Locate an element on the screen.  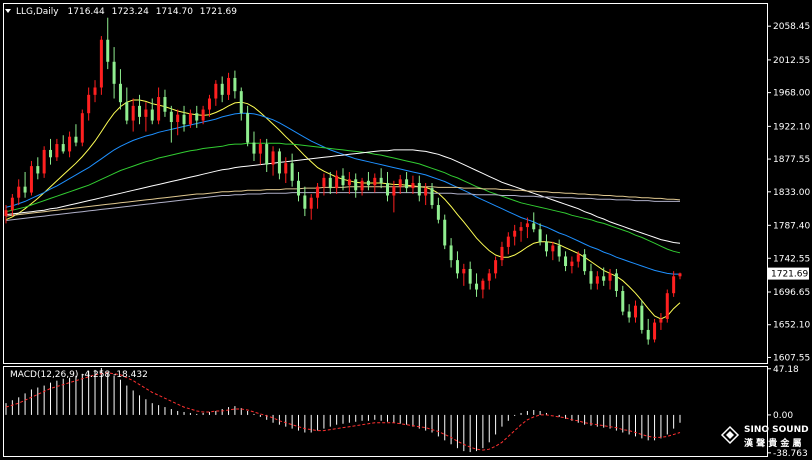
y-tick-label: 1922.10 is located at coordinates (791, 127).